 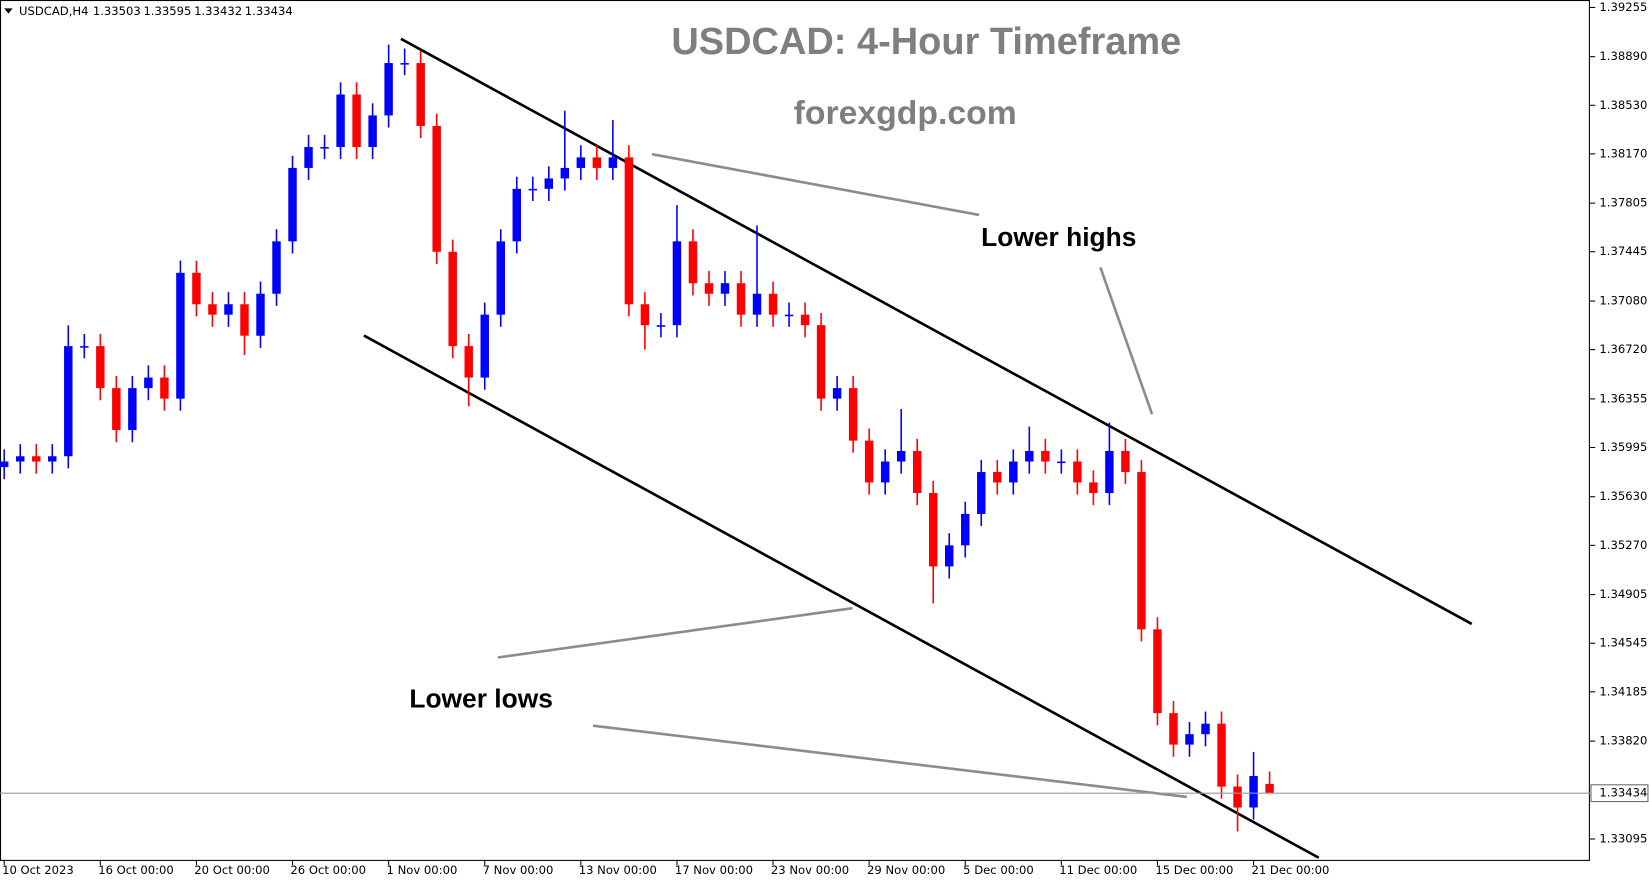 What do you see at coordinates (1290, 870) in the screenshot?
I see `x-tick-label: 21 Dec 00:00` at bounding box center [1290, 870].